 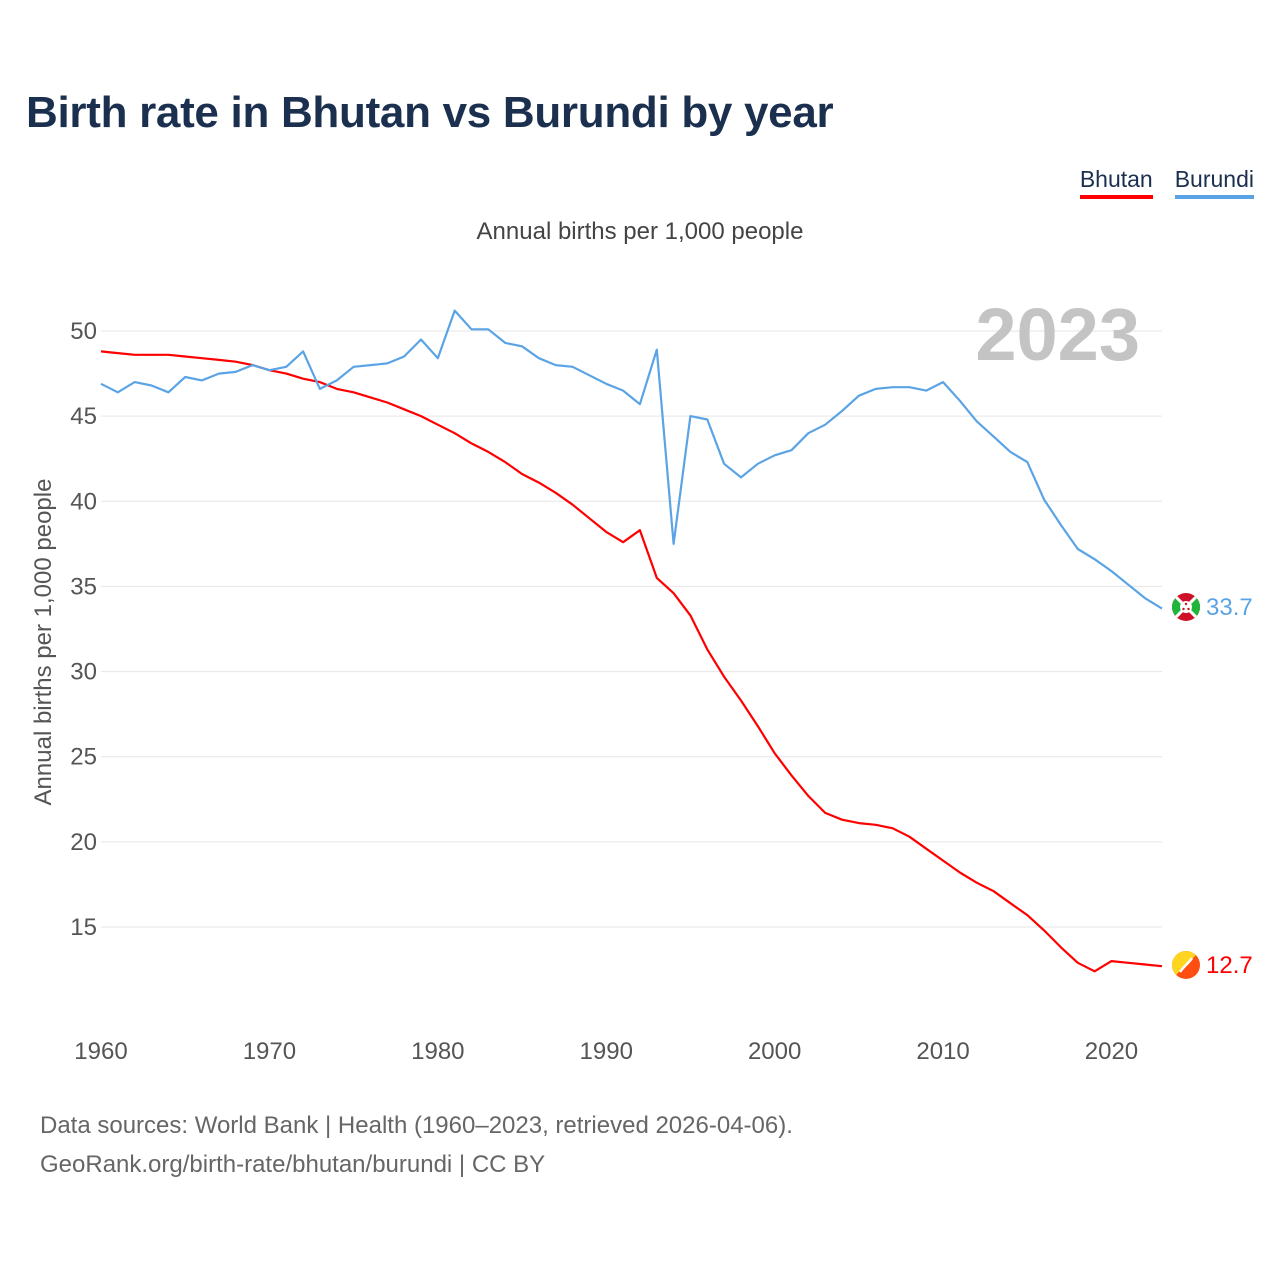 I want to click on legend-item-burundi: Burundi, so click(x=1214, y=182).